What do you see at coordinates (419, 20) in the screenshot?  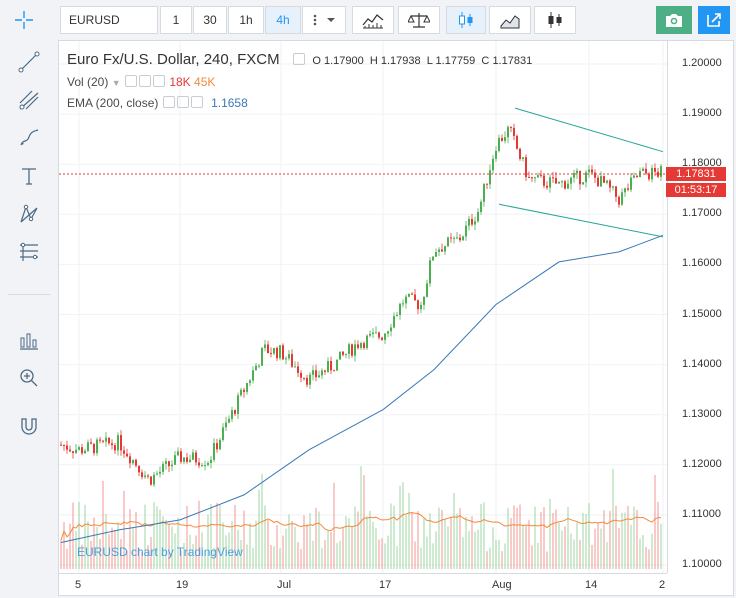 I see `compare-button` at bounding box center [419, 20].